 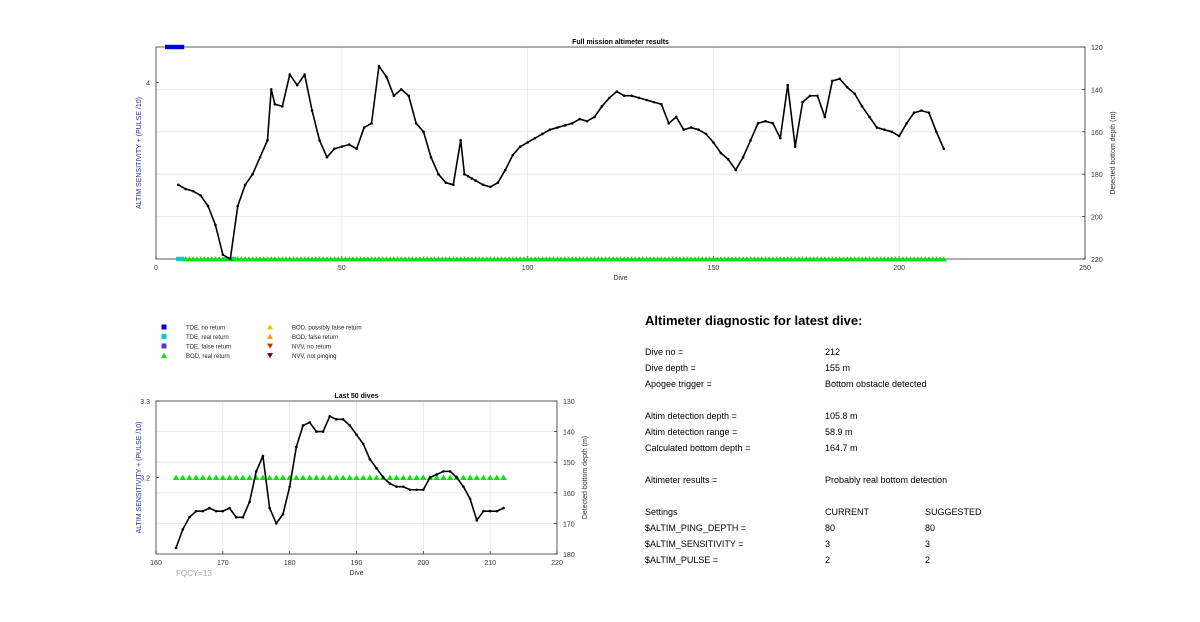 What do you see at coordinates (886, 480) in the screenshot?
I see `diag-value: Probably real bottom detection` at bounding box center [886, 480].